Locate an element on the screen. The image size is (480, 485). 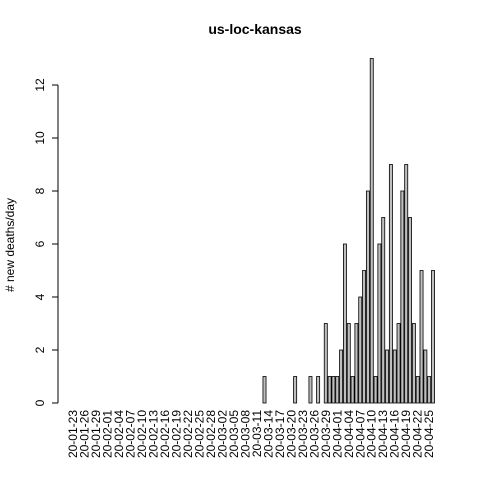
x-tick-label: 20-01-23 is located at coordinates (73, 434).